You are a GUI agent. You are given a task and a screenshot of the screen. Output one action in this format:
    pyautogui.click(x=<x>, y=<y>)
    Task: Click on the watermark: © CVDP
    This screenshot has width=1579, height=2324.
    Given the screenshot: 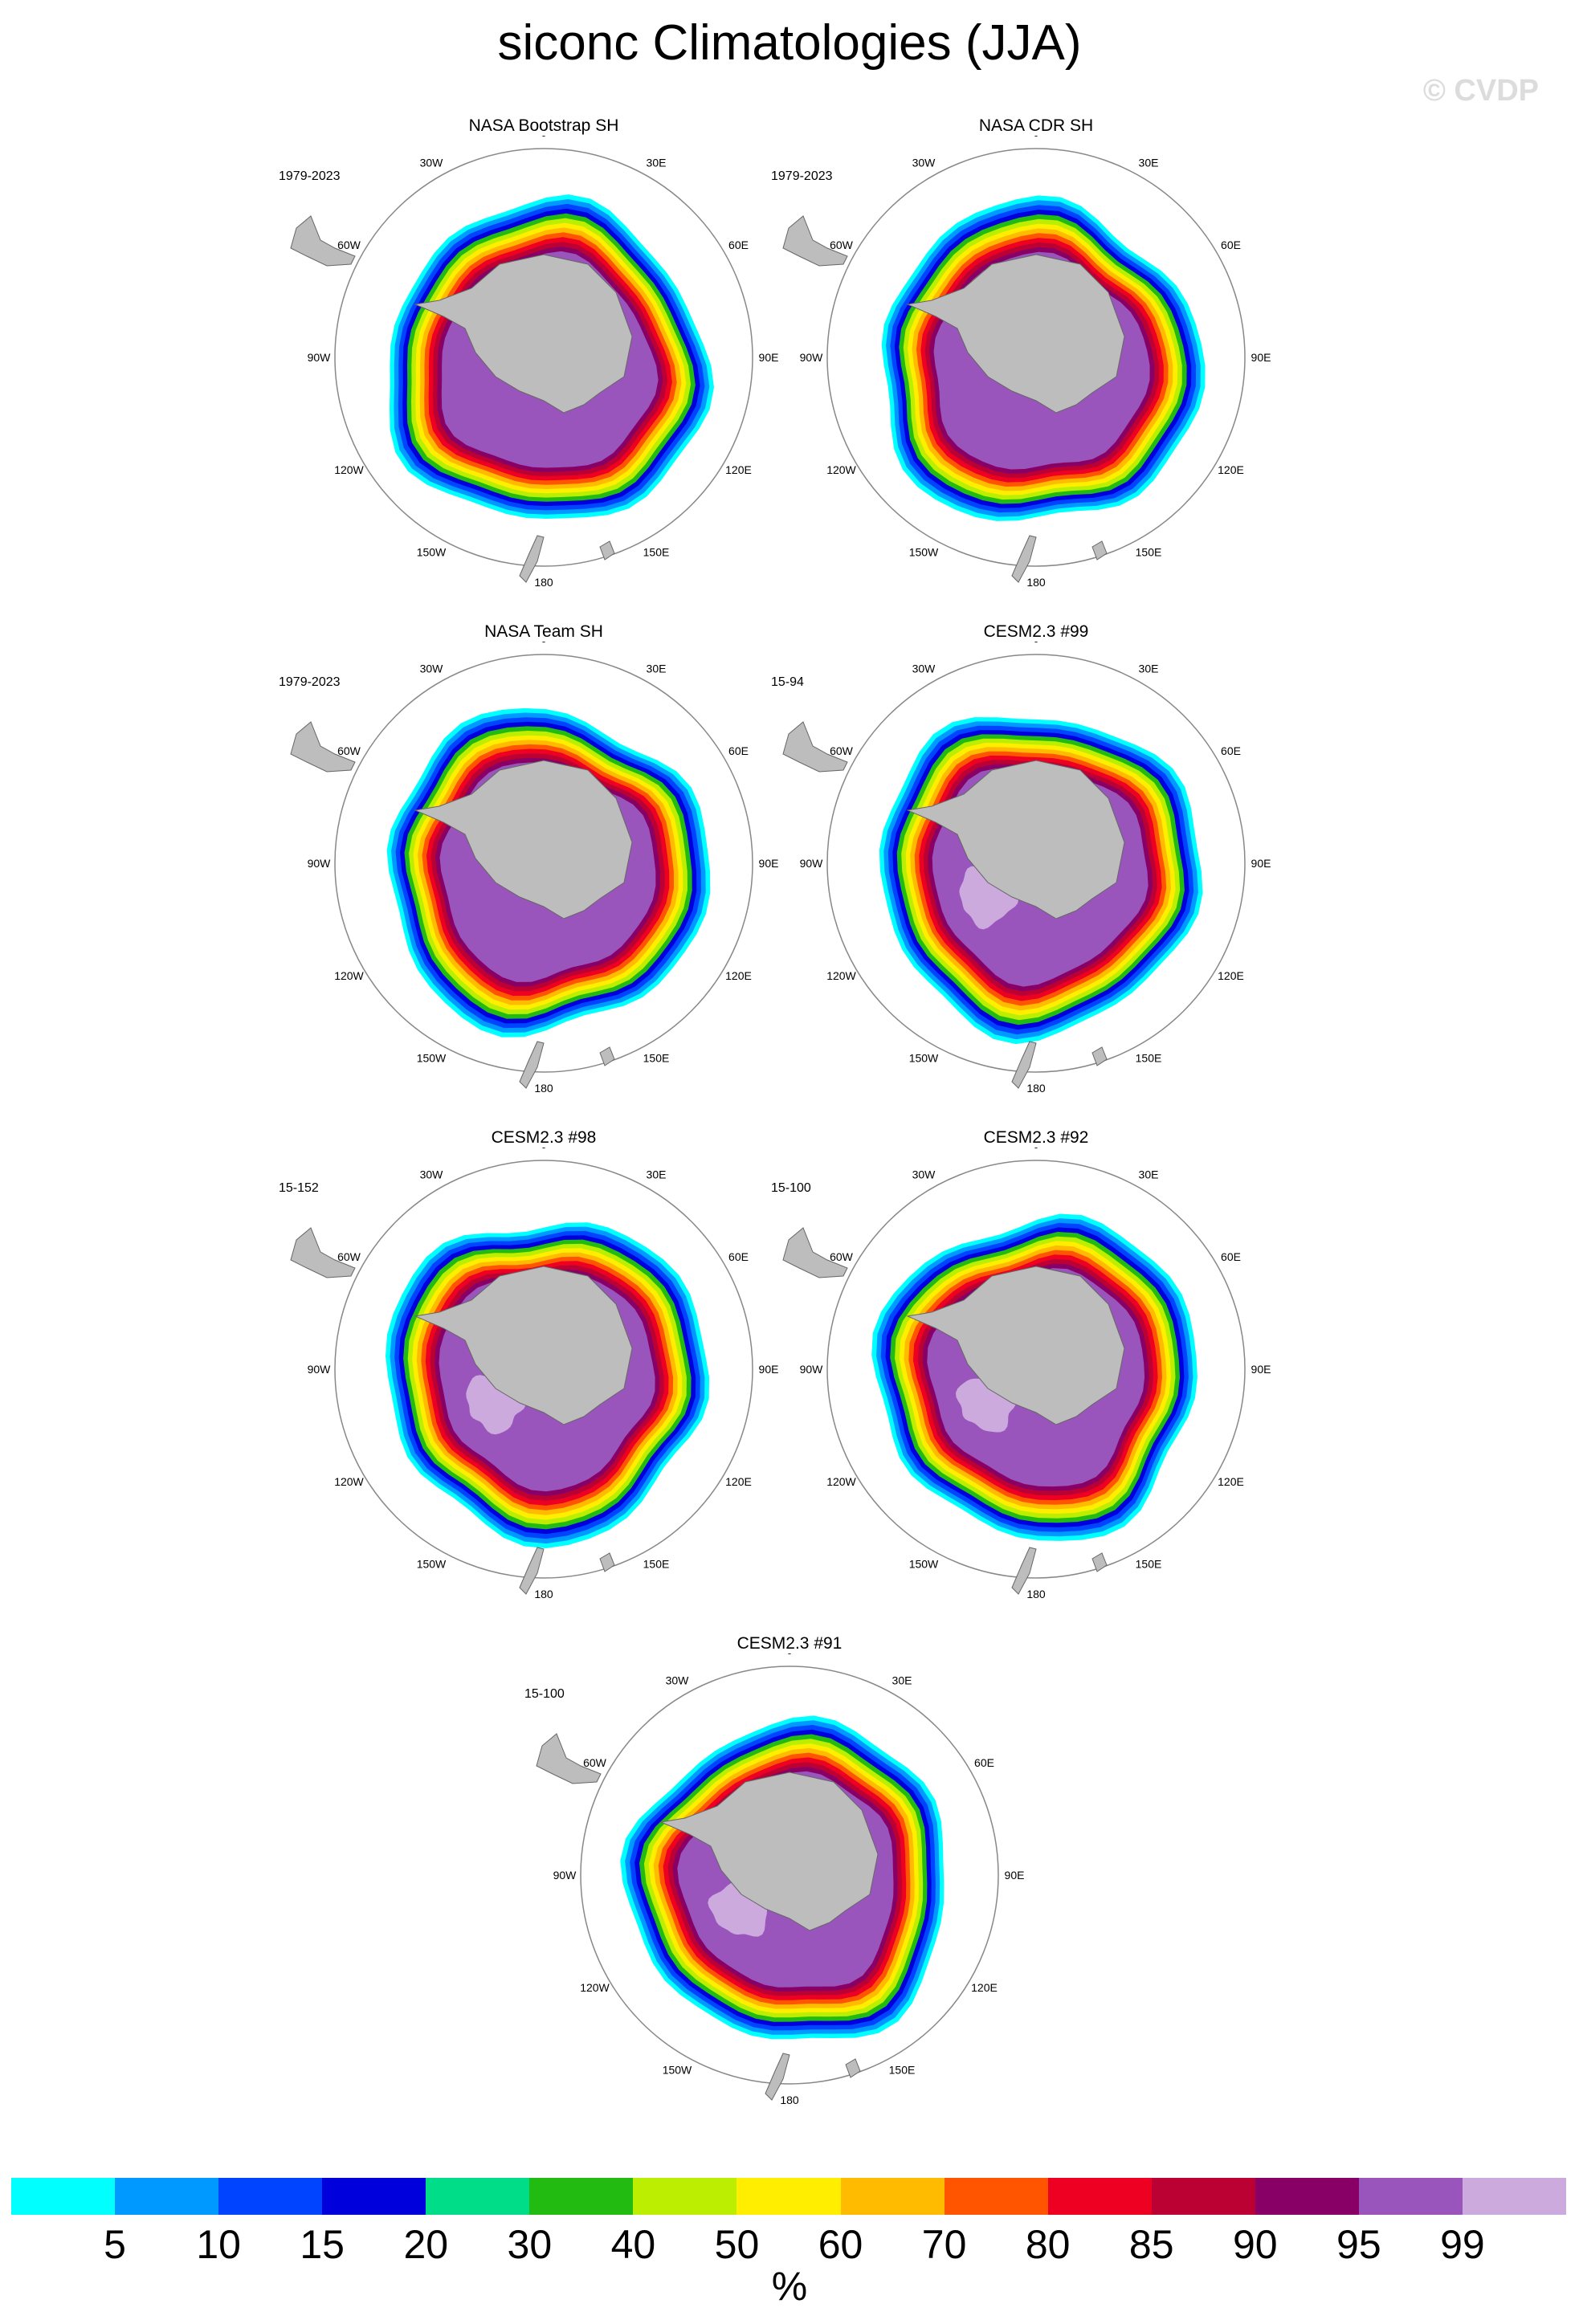 What is the action you would take?
    pyautogui.click(x=1480, y=91)
    